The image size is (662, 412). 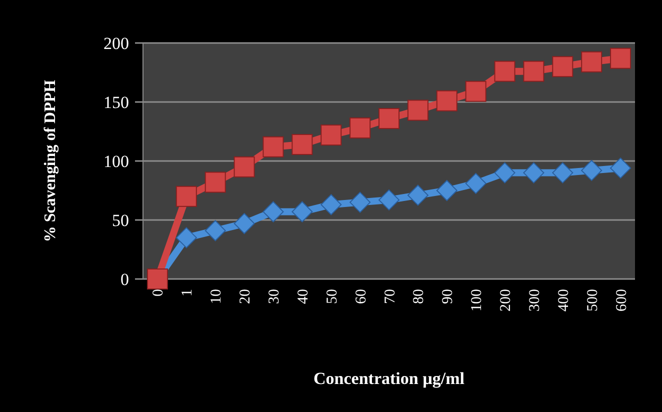 What do you see at coordinates (448, 296) in the screenshot?
I see `x-tick-label: 90` at bounding box center [448, 296].